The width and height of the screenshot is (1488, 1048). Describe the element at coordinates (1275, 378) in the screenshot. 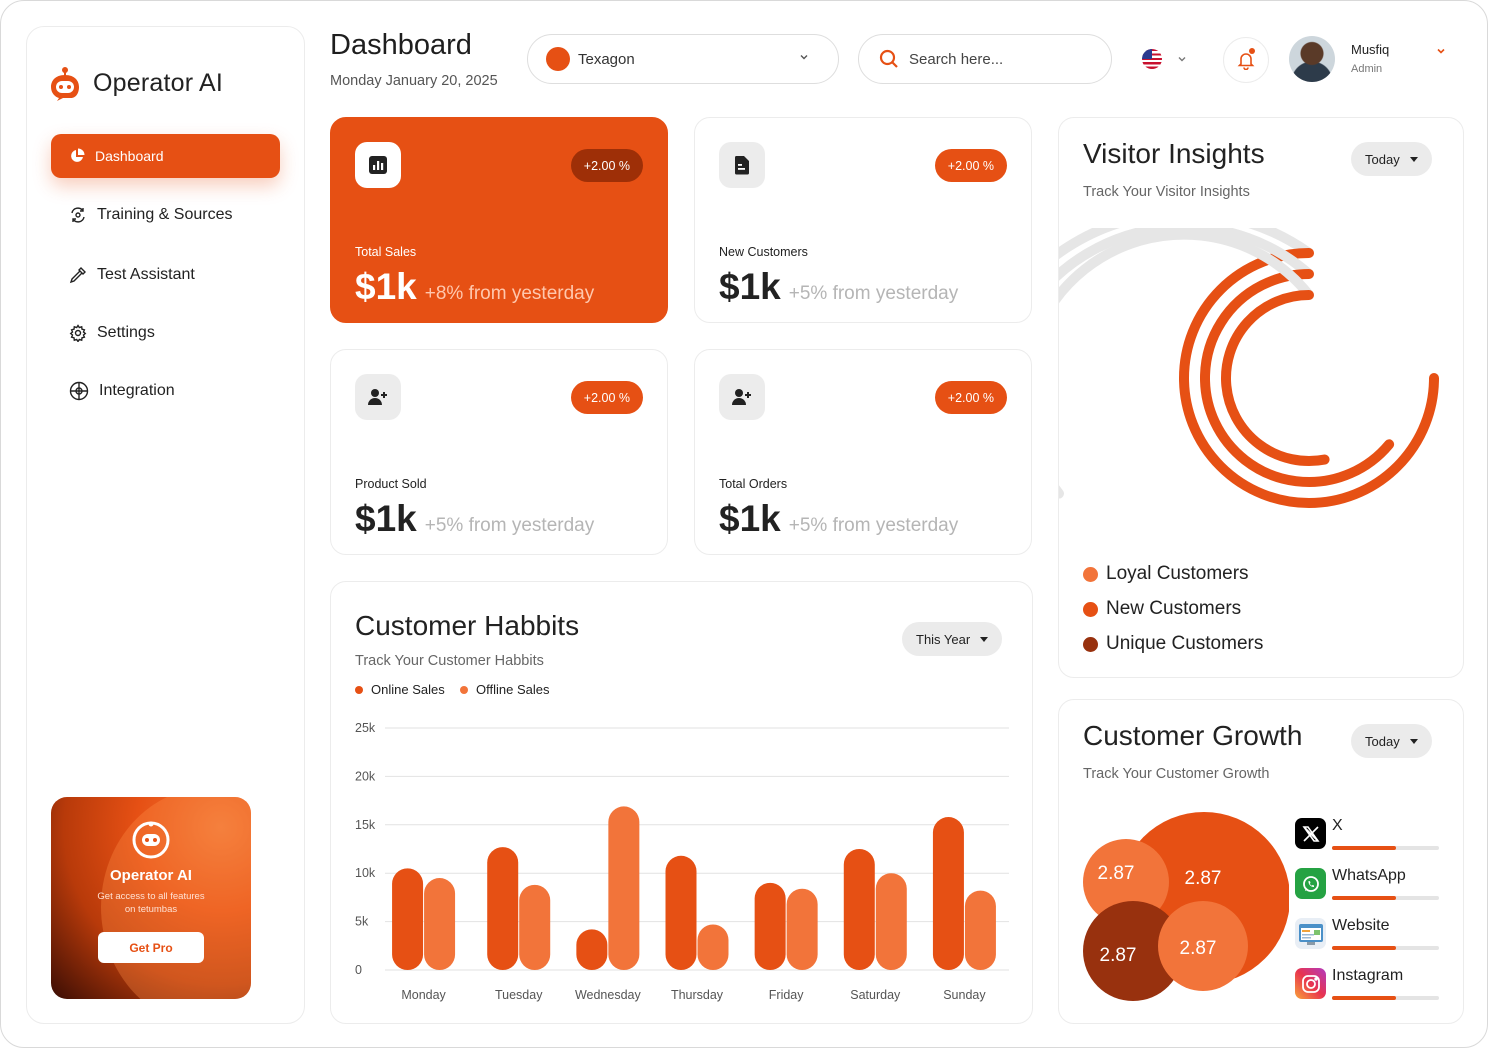

I see `ring-unique-customers` at that location.